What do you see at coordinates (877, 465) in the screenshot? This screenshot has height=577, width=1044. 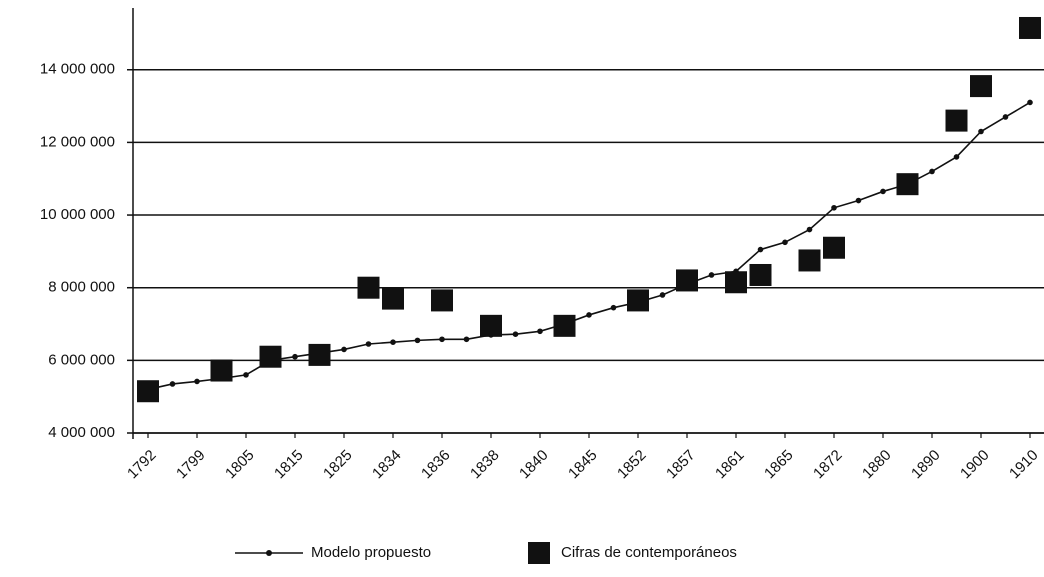 I see `x-tick-label: 1880` at bounding box center [877, 465].